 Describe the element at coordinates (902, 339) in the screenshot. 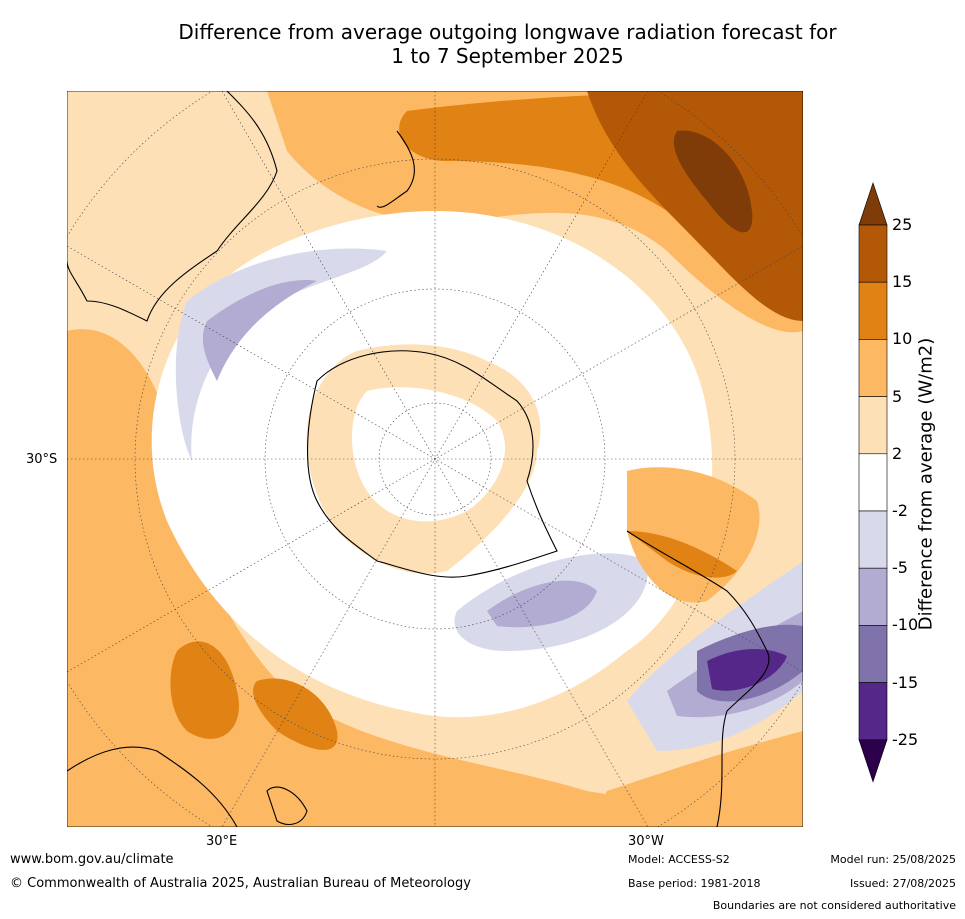

I see `colorbar-tick-label: 10` at that location.